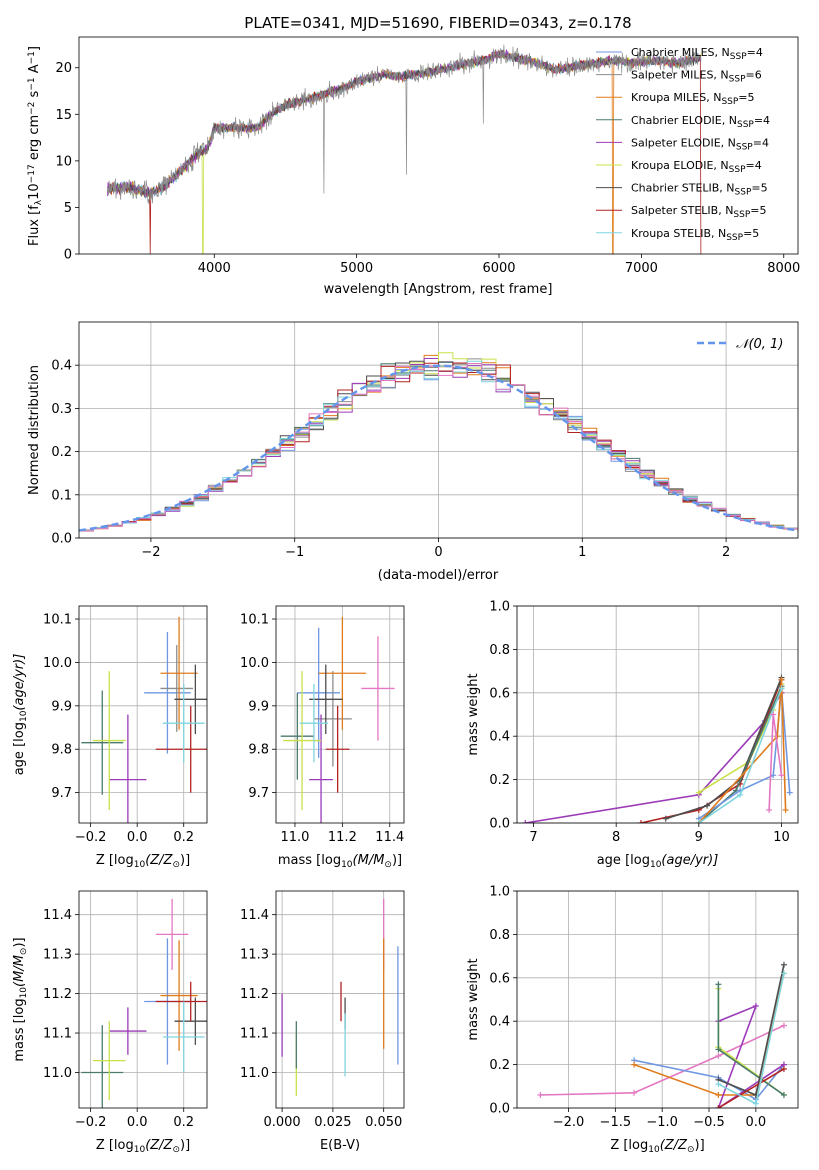  I want to click on label-part: Kroupa MILES, N, so click(676, 97).